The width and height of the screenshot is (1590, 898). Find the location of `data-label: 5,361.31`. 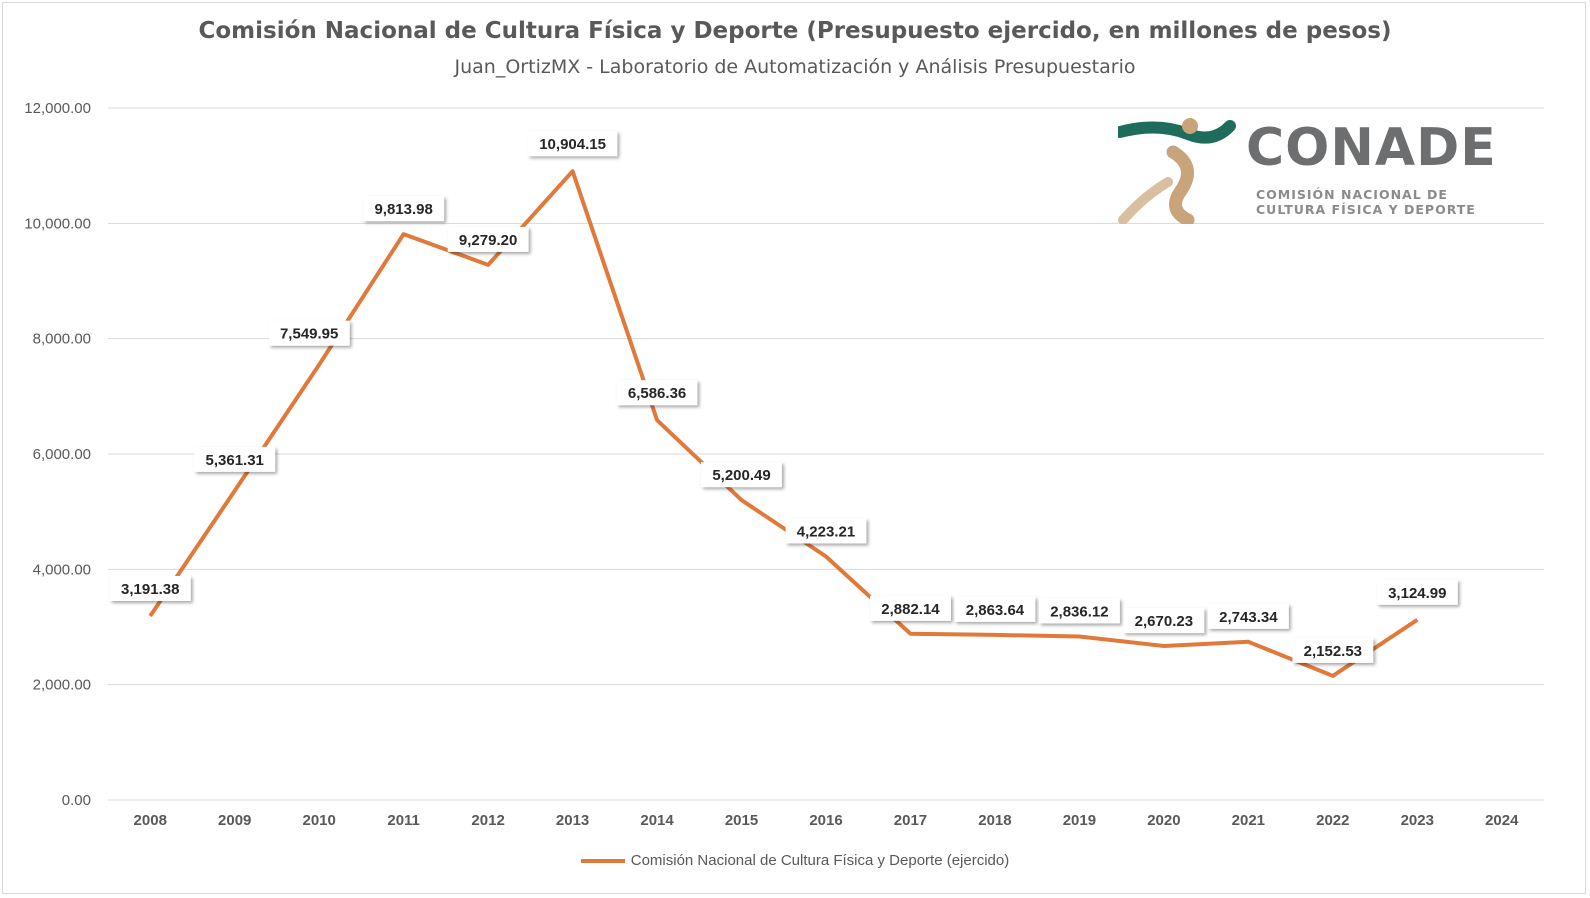

data-label: 5,361.31 is located at coordinates (235, 460).